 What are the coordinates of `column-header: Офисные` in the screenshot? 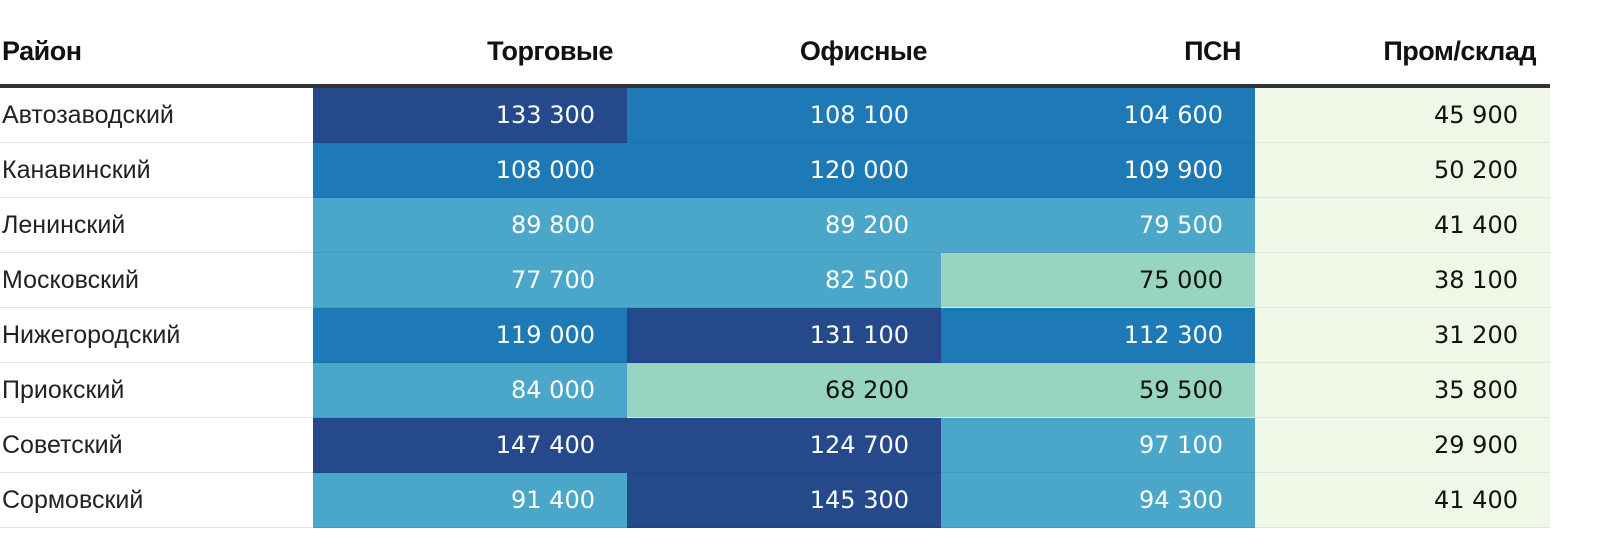 It's located at (784, 53).